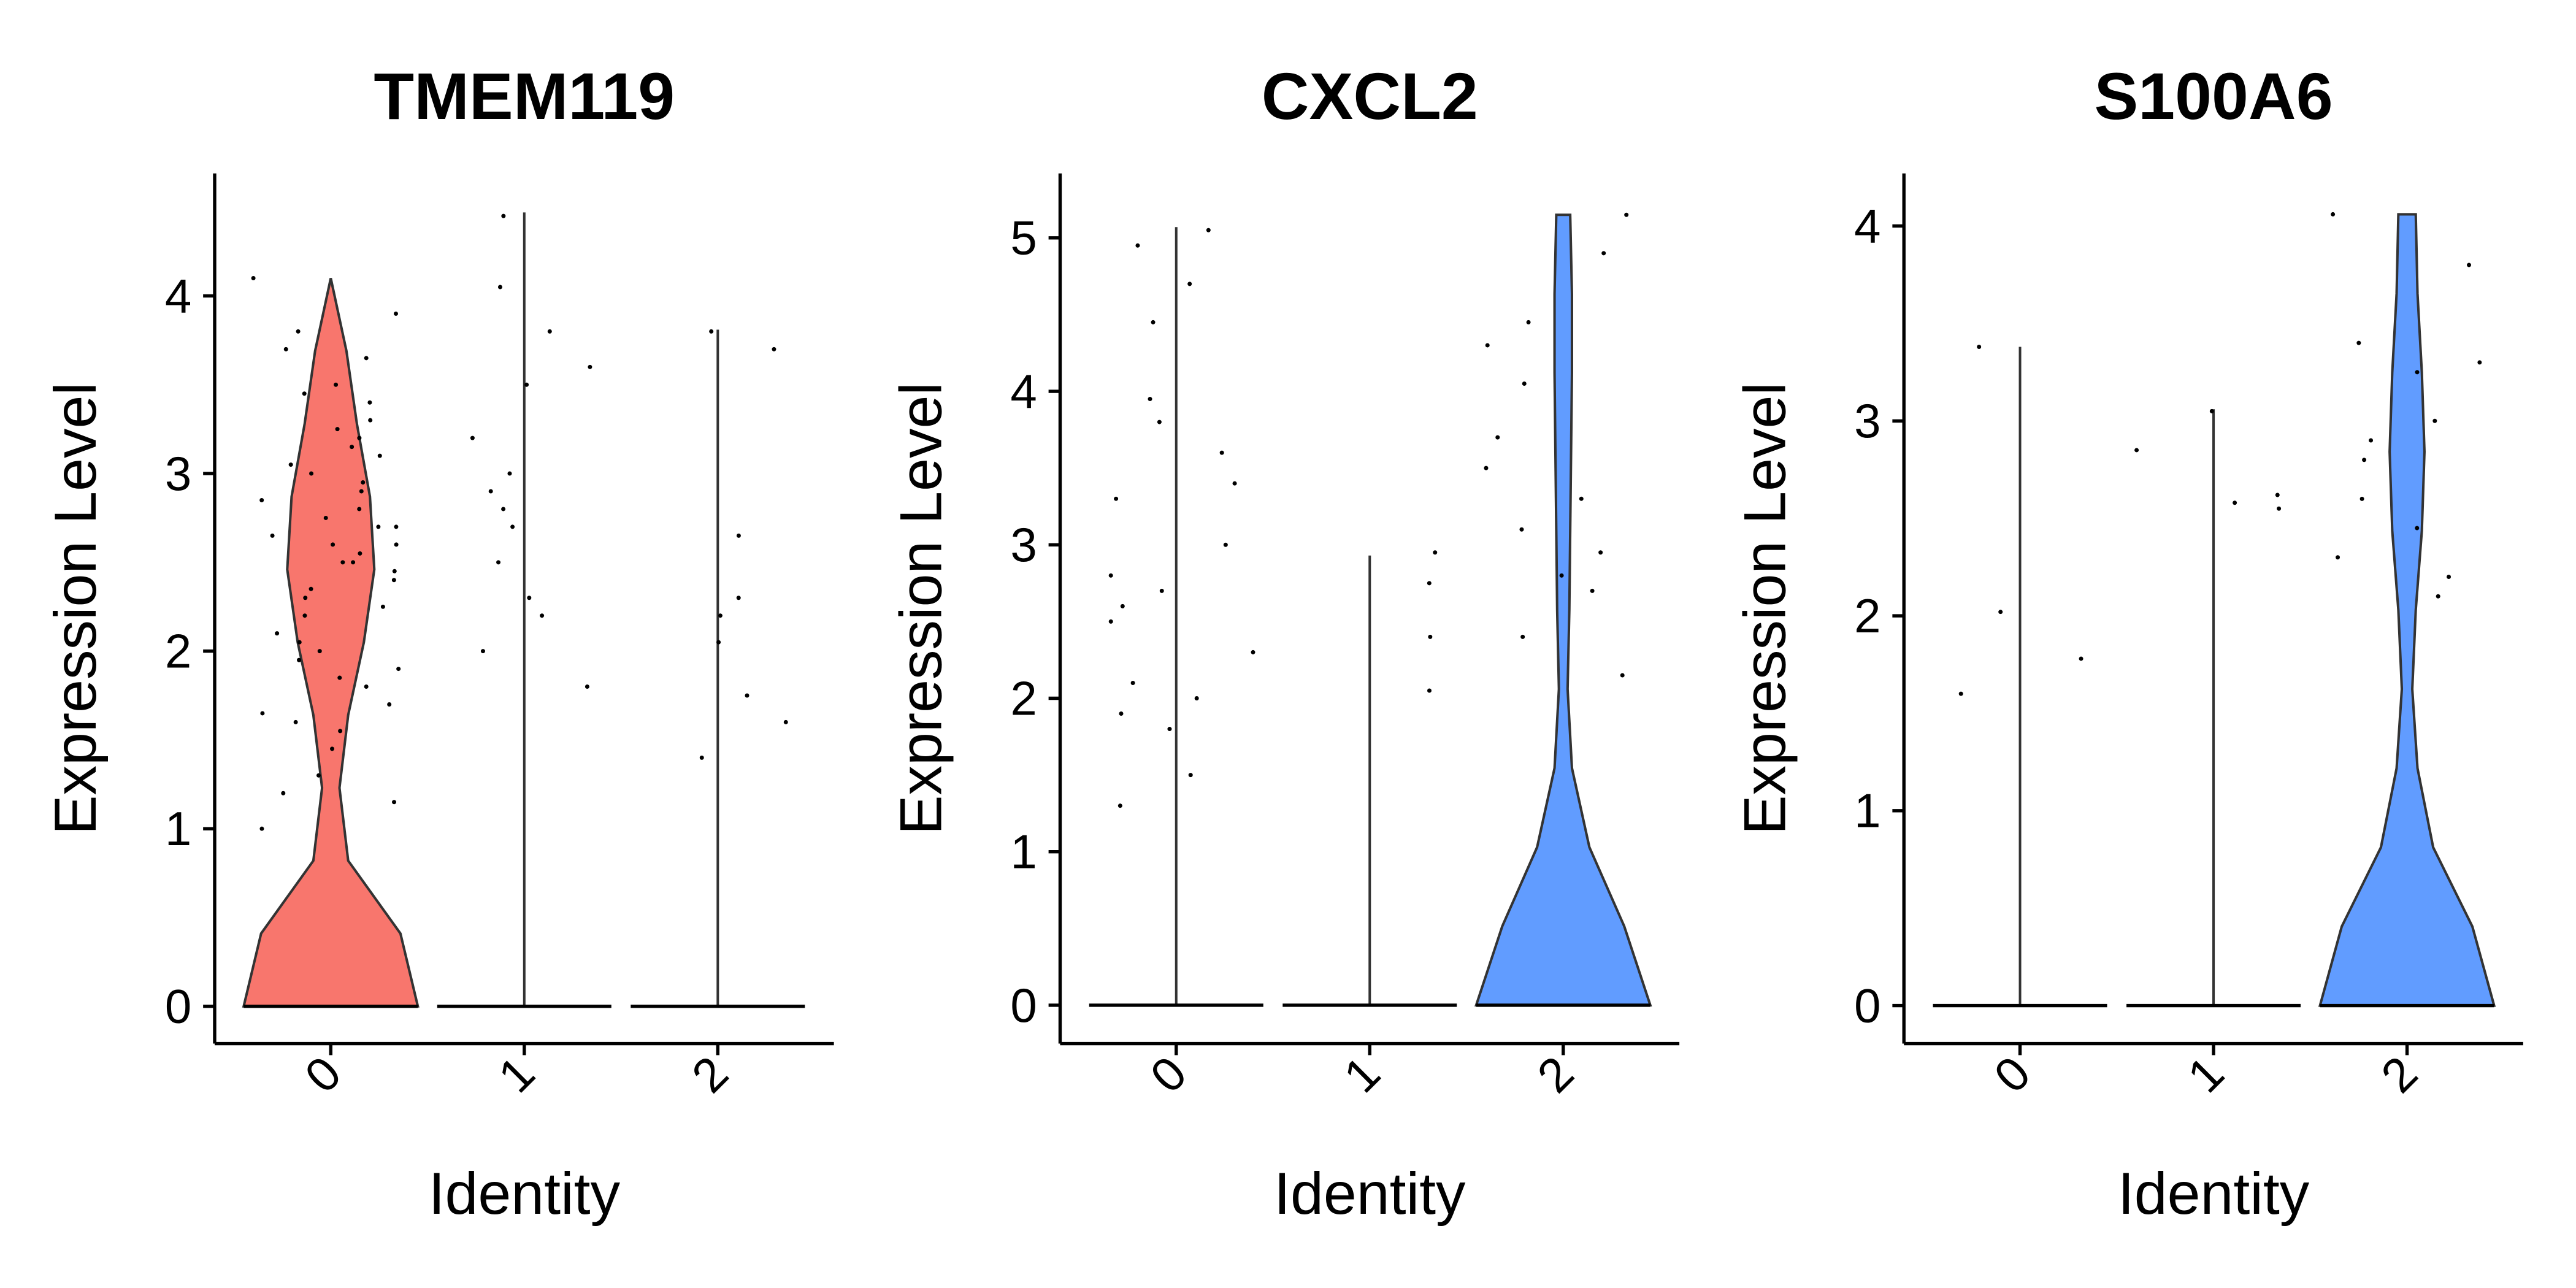  Describe the element at coordinates (178, 1006) in the screenshot. I see `y-tick-label: 0` at that location.